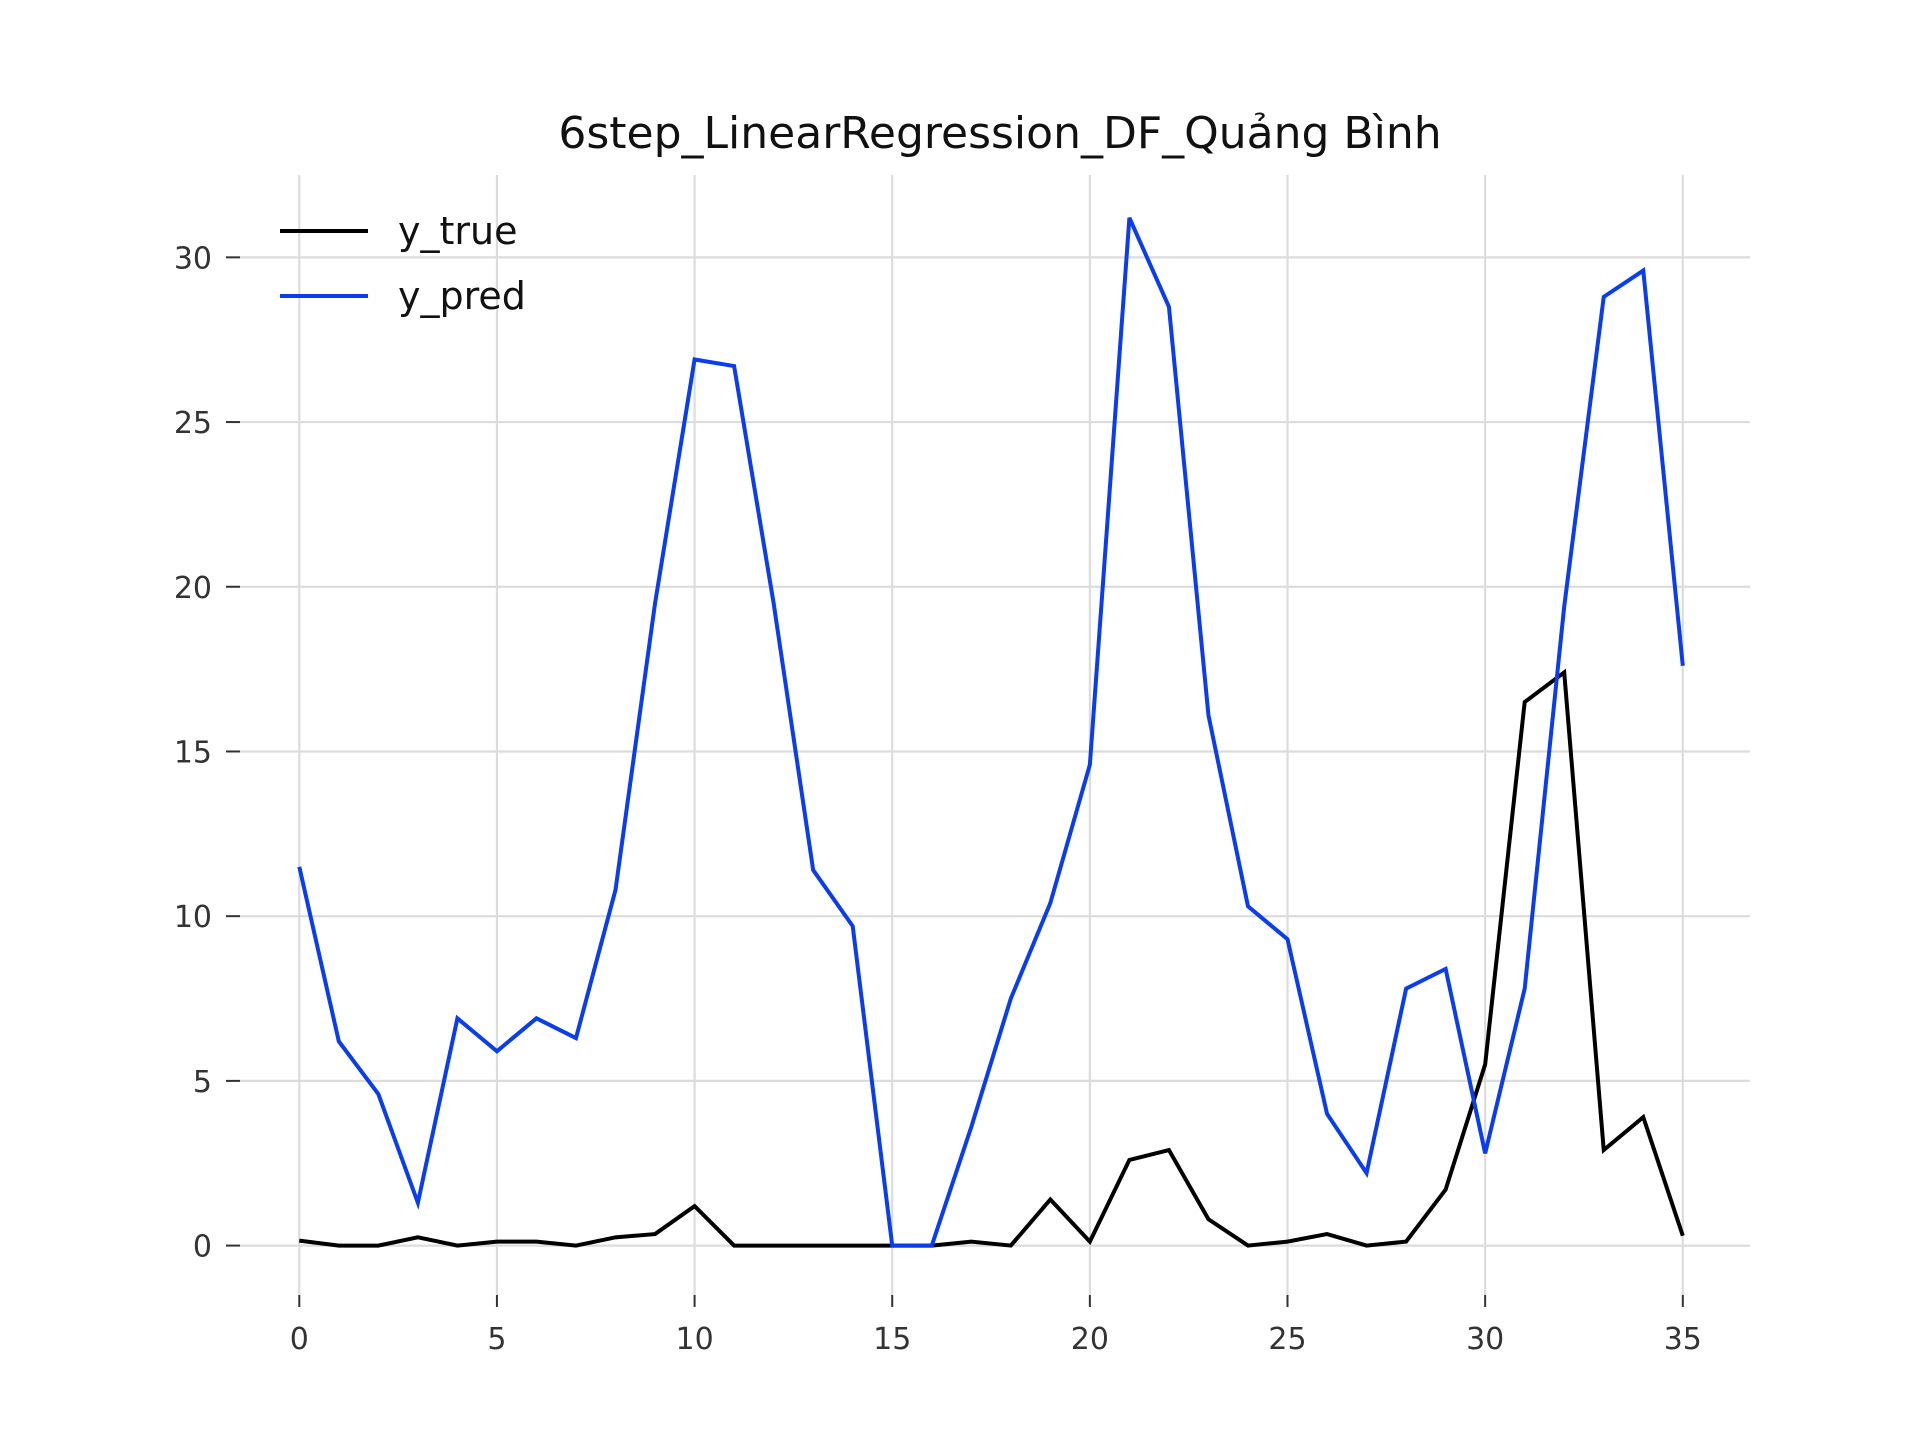  I want to click on y-axis: 0 5 10 15 20 25 30, so click(207, 752).